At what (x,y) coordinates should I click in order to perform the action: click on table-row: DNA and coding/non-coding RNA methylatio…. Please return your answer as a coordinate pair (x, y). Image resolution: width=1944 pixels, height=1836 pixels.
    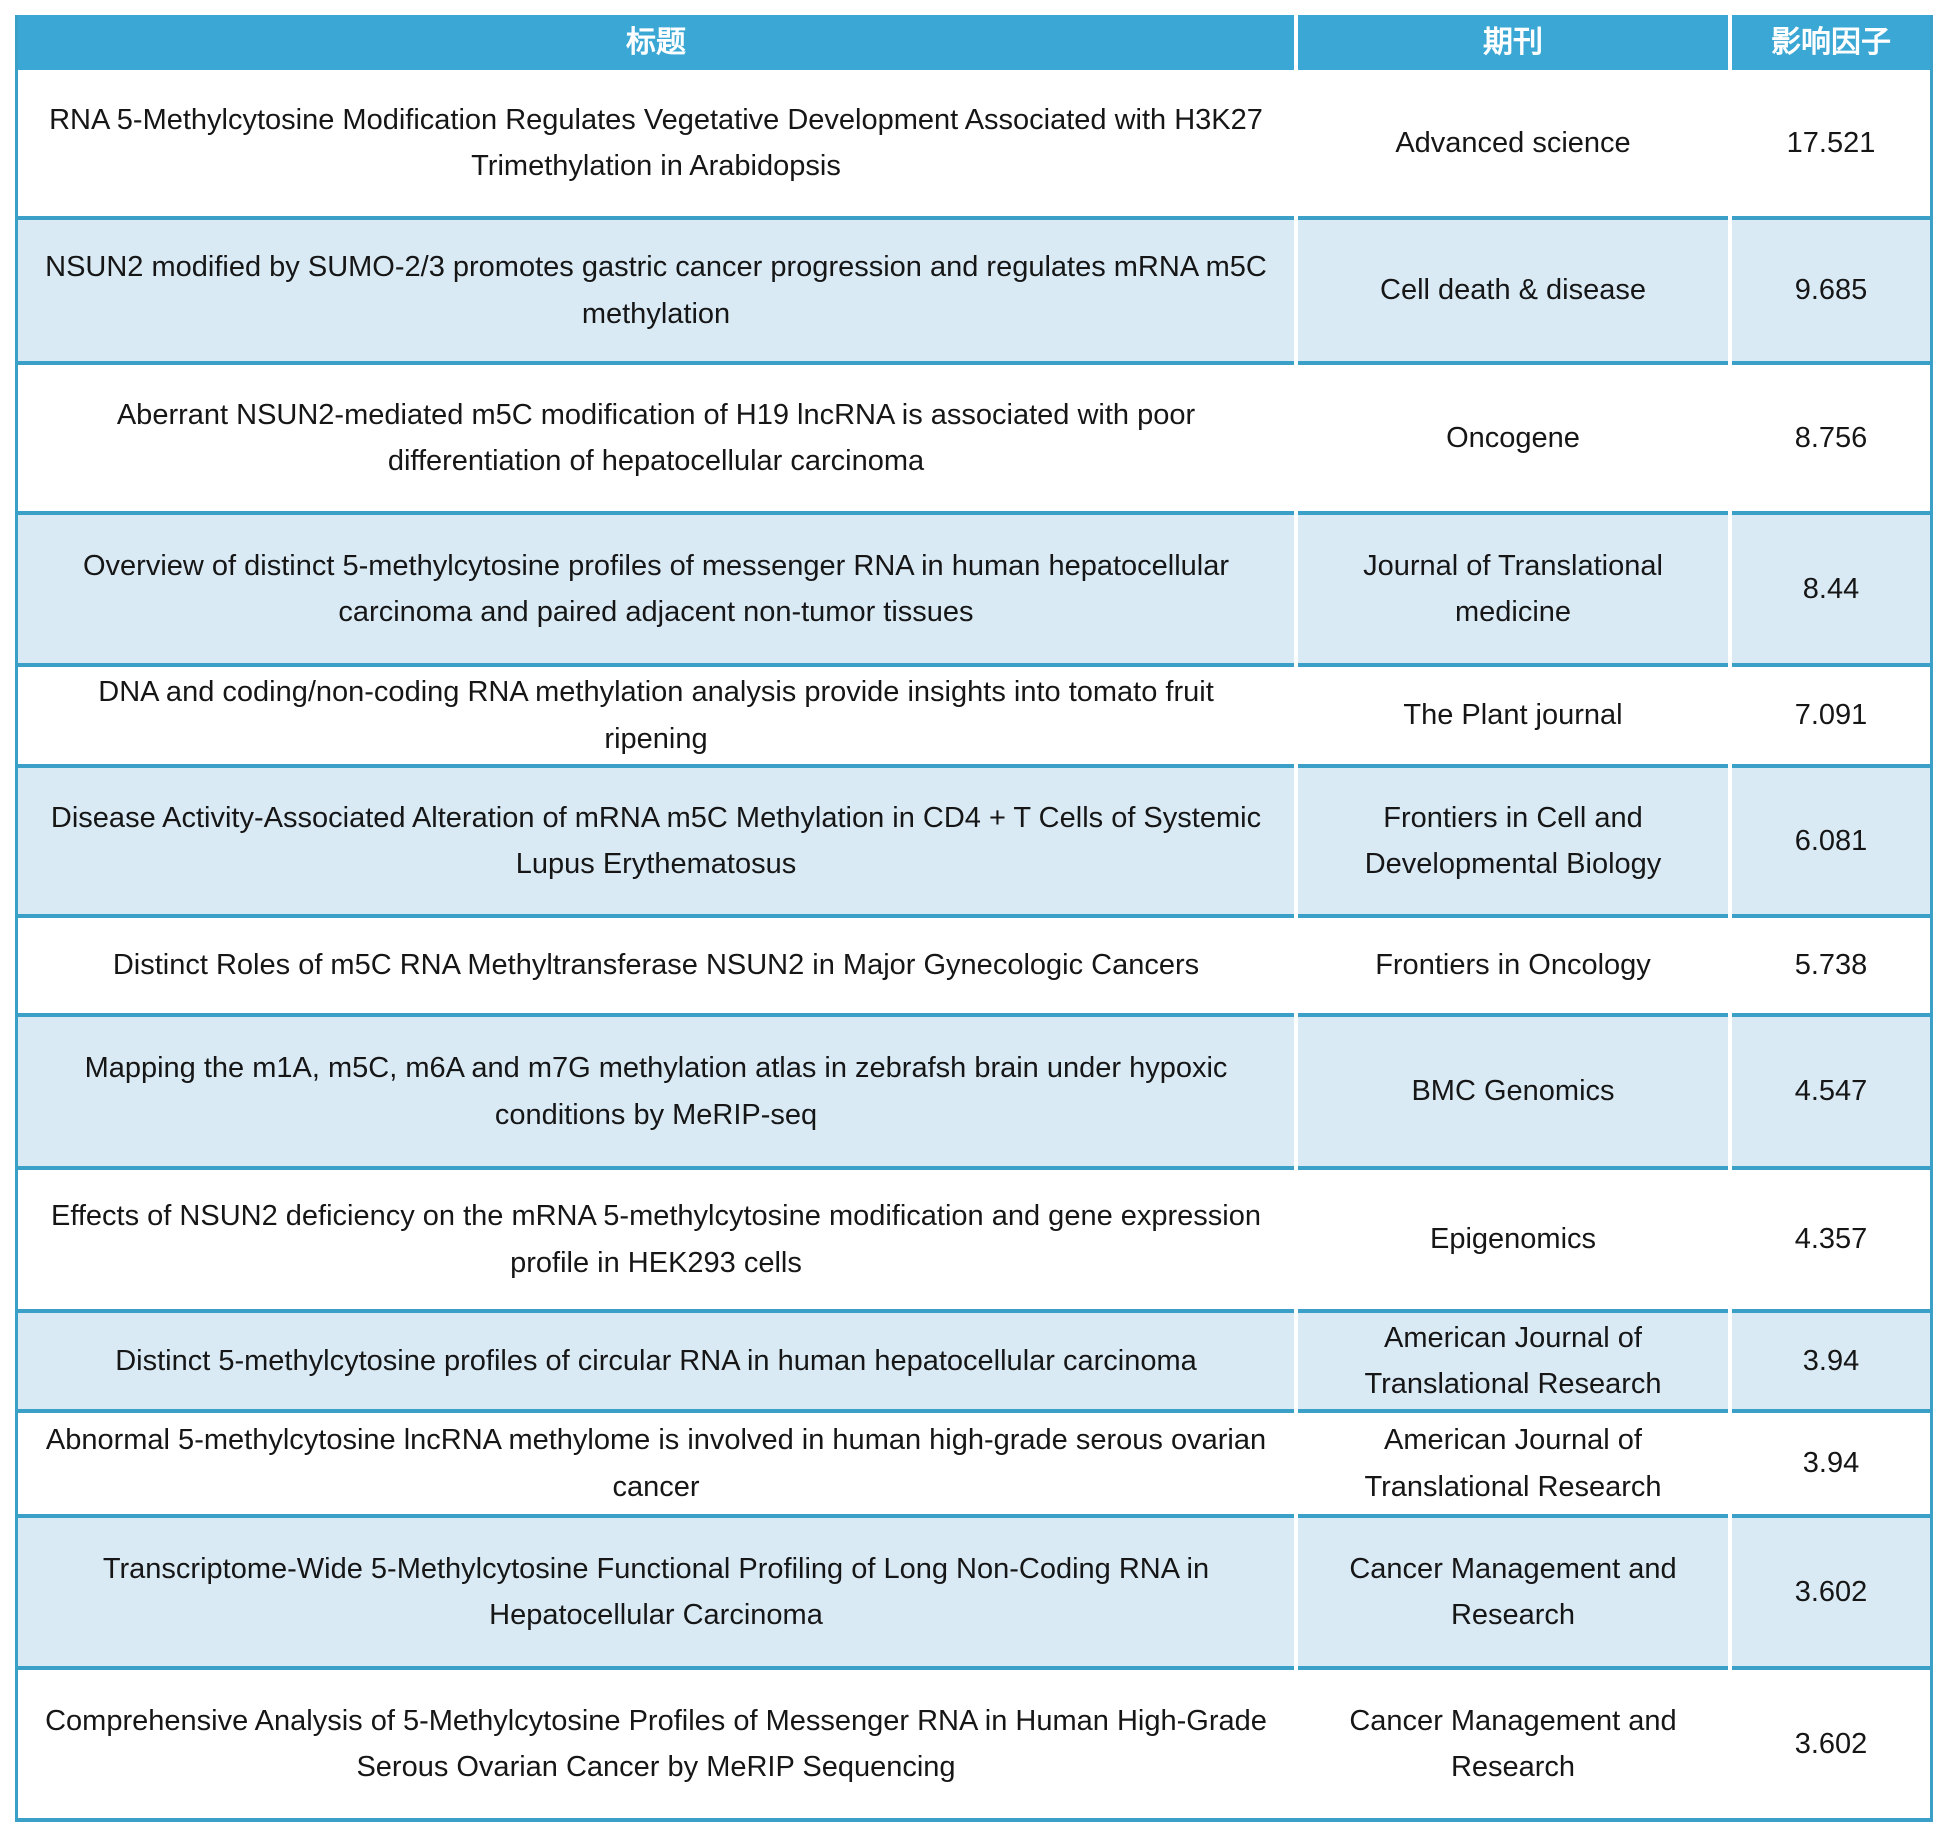
    Looking at the image, I should click on (974, 717).